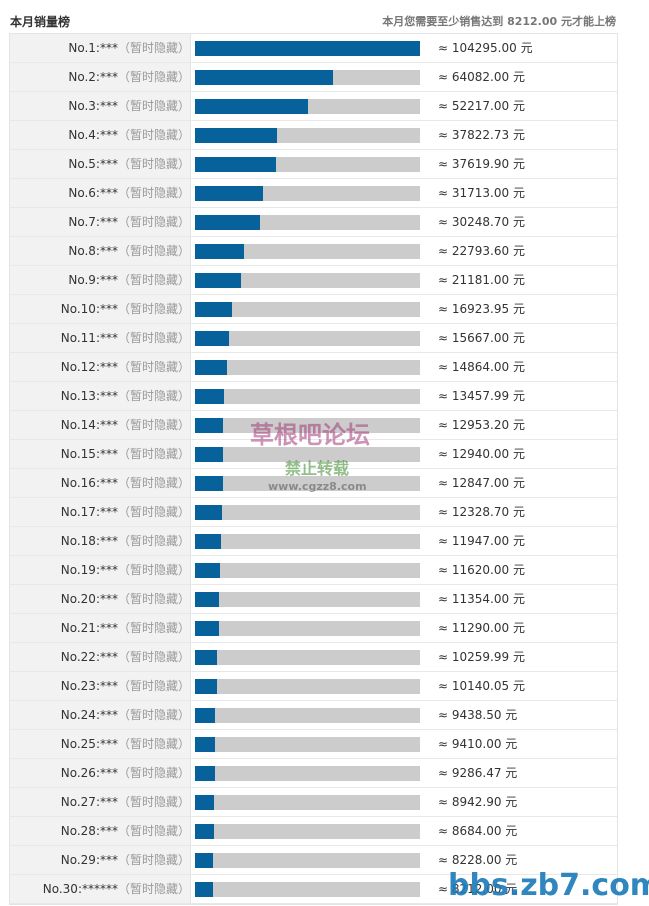  Describe the element at coordinates (313, 744) in the screenshot. I see `row: No.25:***（暂时隐藏） ≈ 9410.00 元` at that location.